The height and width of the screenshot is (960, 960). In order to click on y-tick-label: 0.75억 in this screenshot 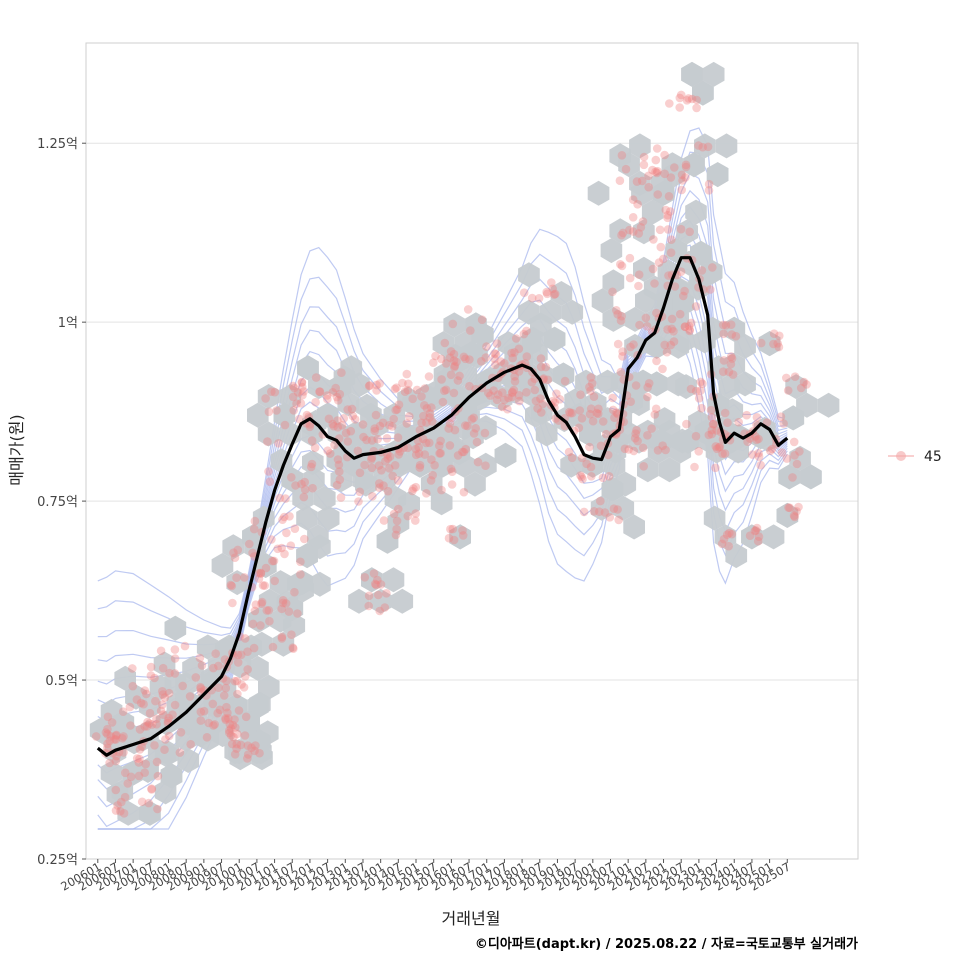, I will do `click(57, 502)`.